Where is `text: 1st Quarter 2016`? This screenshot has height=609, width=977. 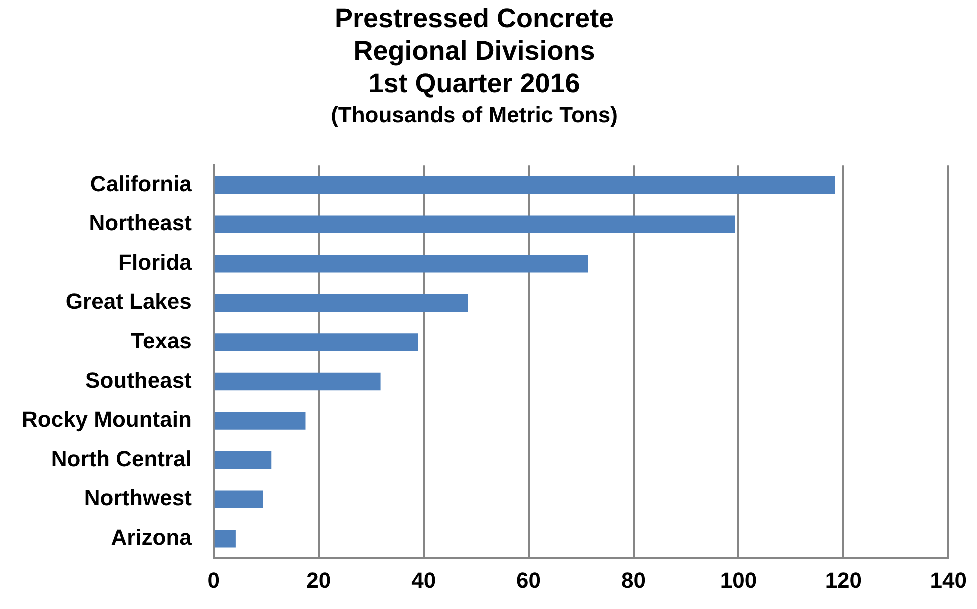
text: 1st Quarter 2016 is located at coordinates (474, 83).